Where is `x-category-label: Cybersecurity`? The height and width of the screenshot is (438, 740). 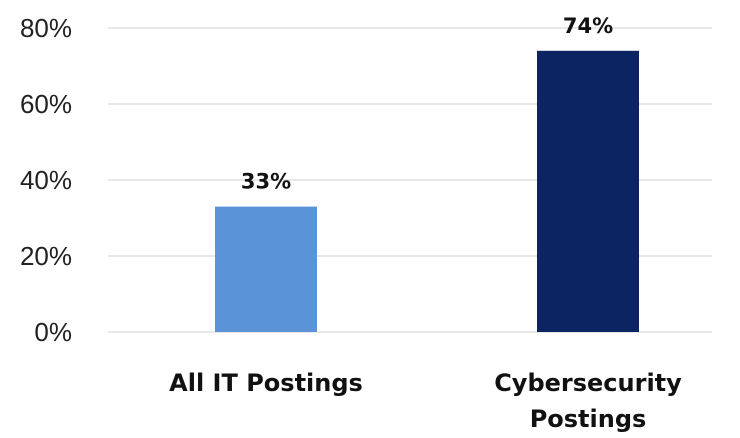 x-category-label: Cybersecurity is located at coordinates (588, 383).